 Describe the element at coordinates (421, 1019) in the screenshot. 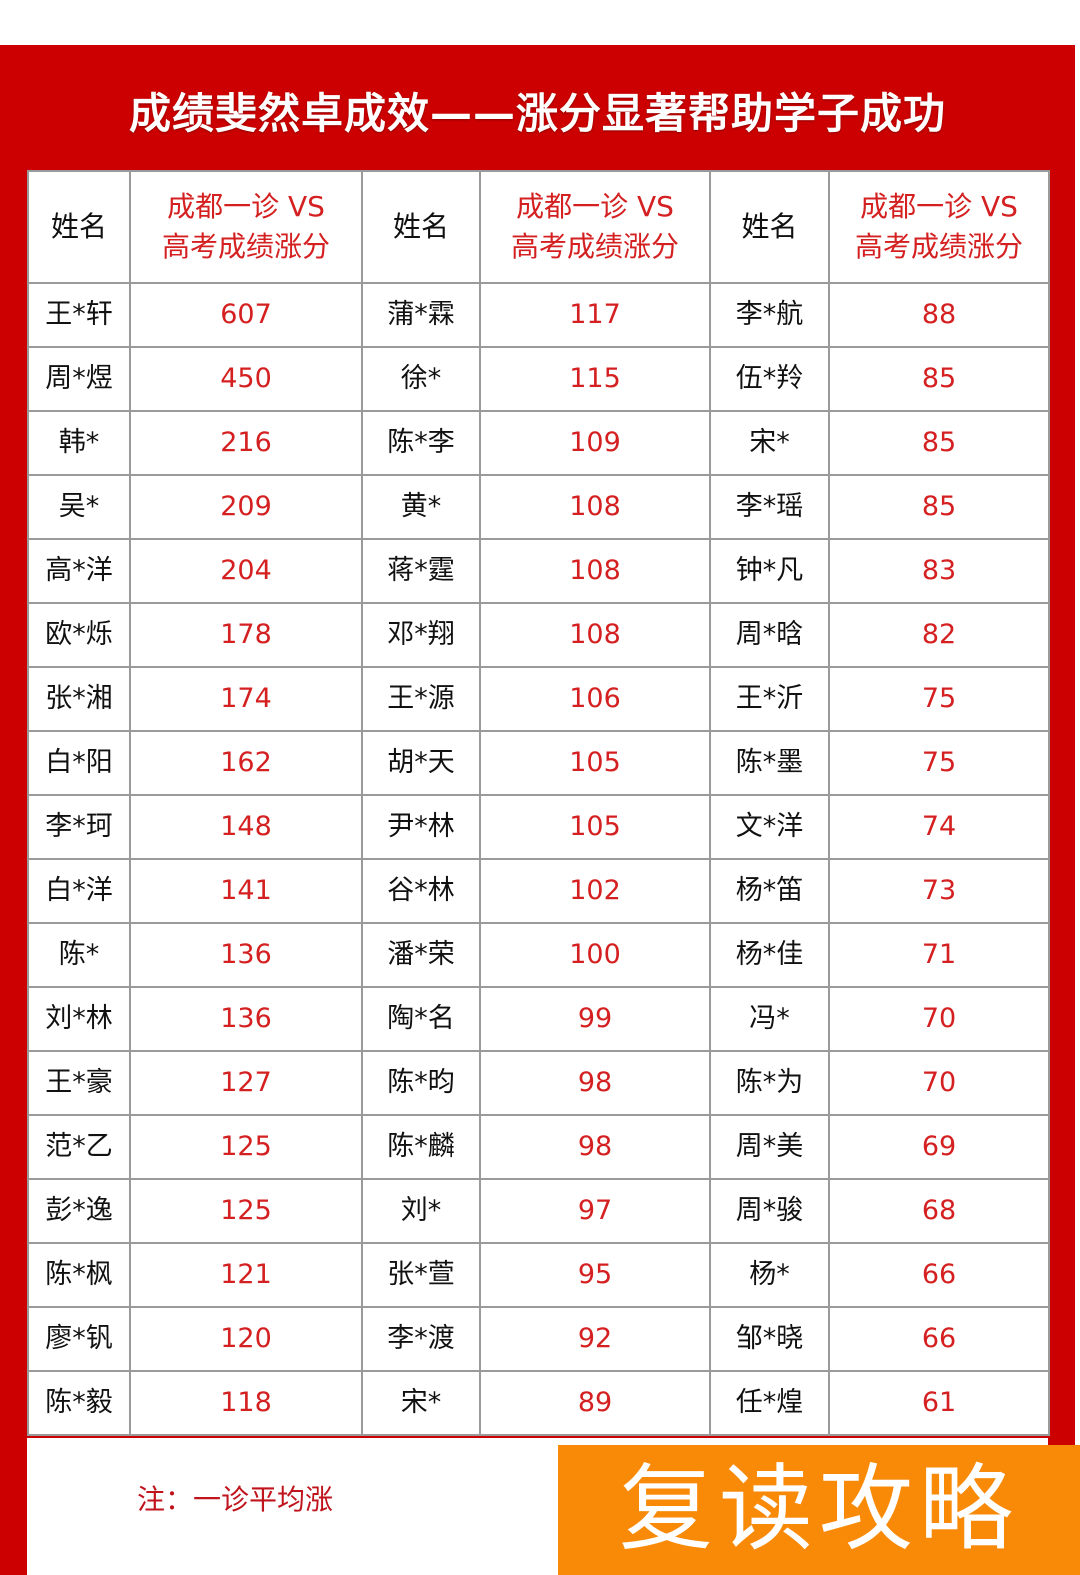

I see `student-name-cell: 陶*名` at that location.